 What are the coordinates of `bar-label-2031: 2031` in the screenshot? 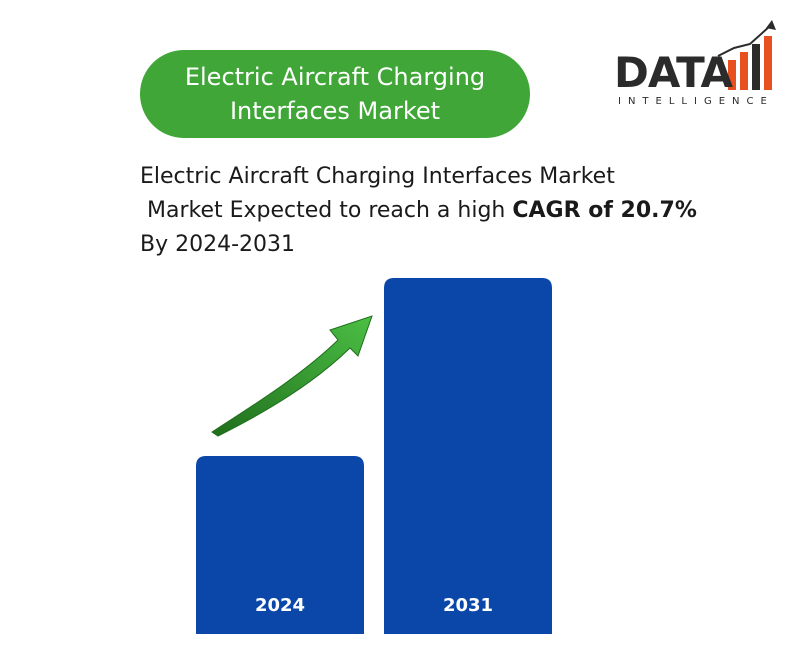 It's located at (468, 605).